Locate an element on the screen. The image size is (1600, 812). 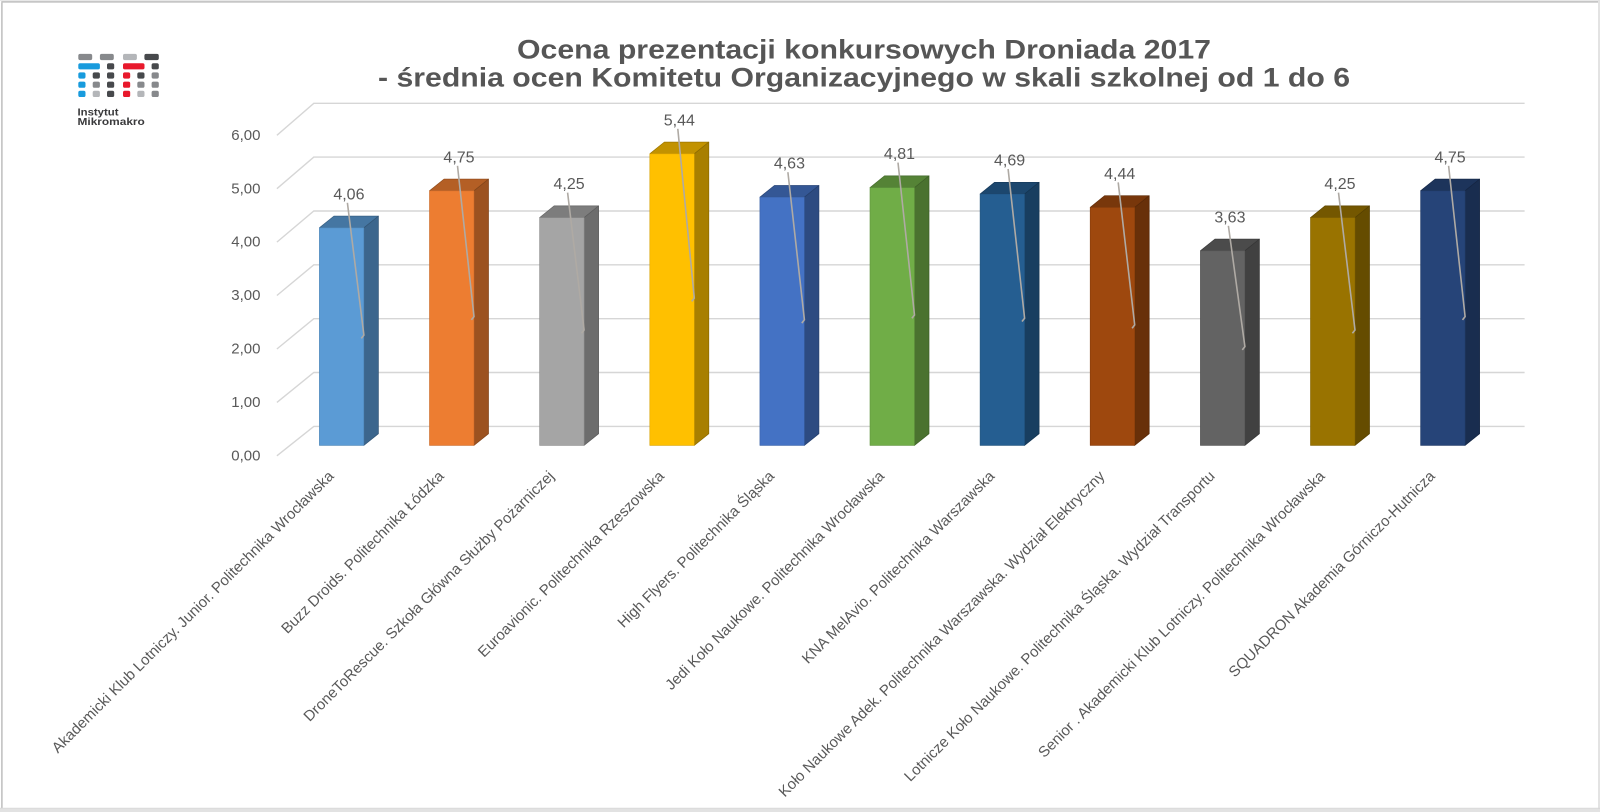
svg-text: 5,00 is located at coordinates (245, 188).